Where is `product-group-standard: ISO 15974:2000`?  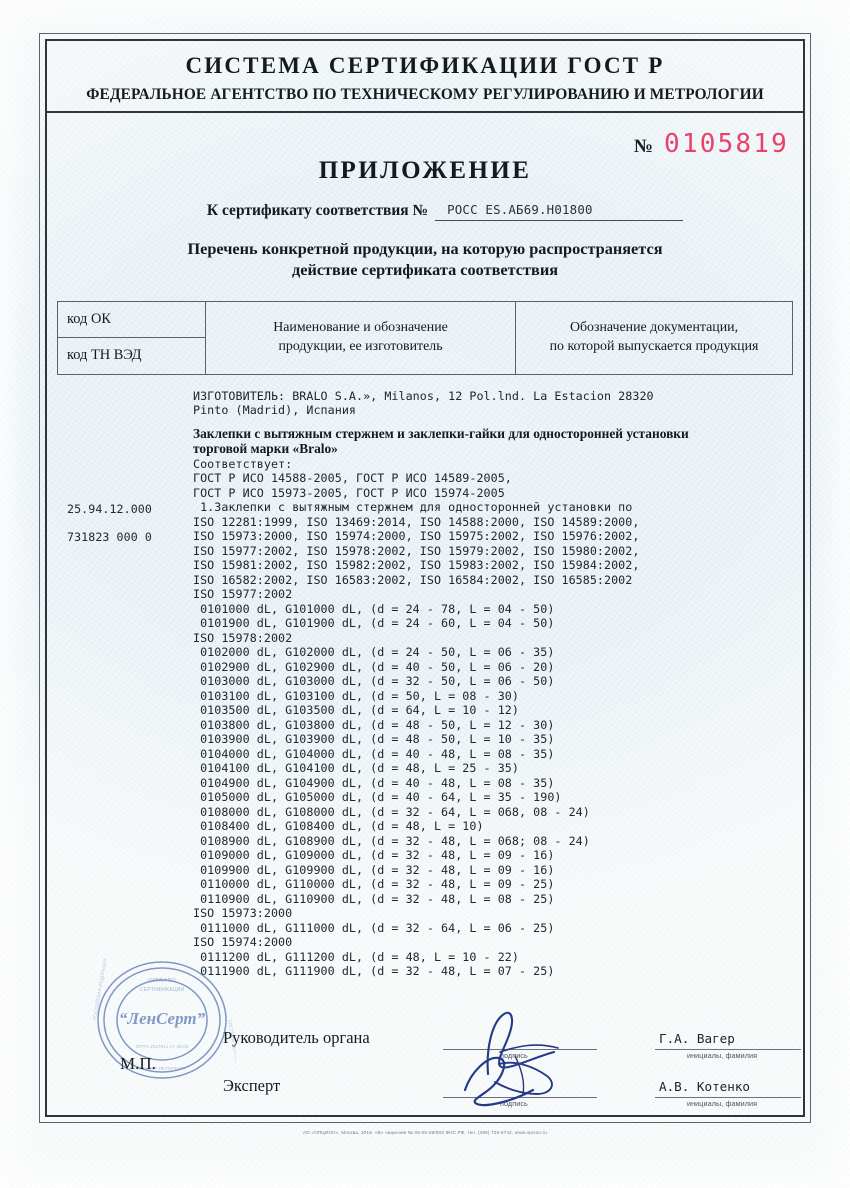
product-group-standard: ISO 15974:2000 is located at coordinates (243, 942).